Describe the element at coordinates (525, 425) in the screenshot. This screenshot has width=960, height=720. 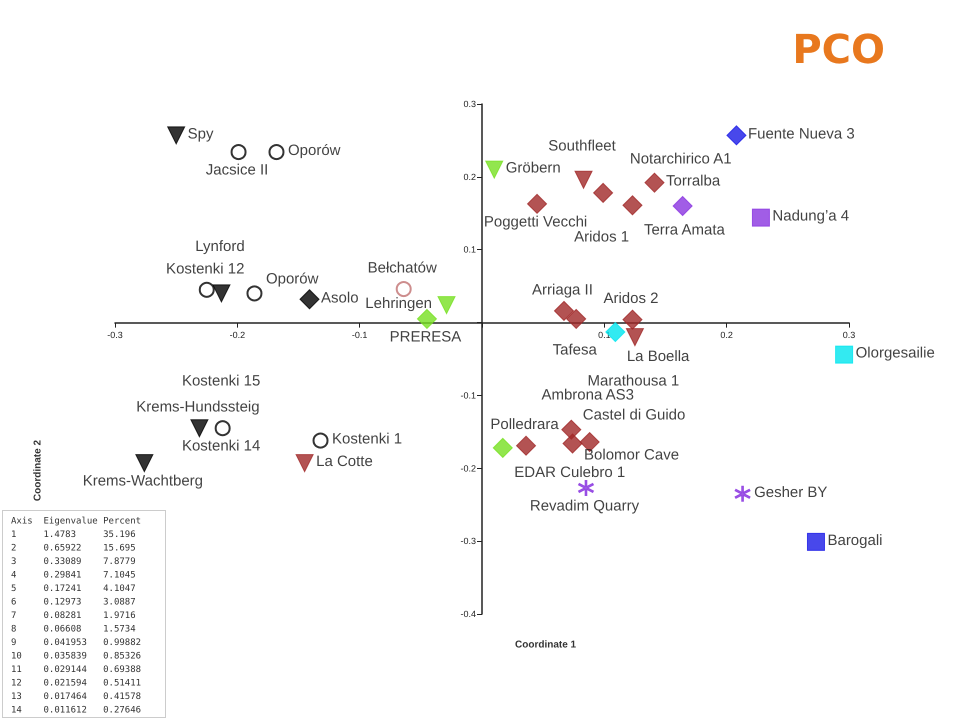
I see `annotation: Polledrara` at that location.